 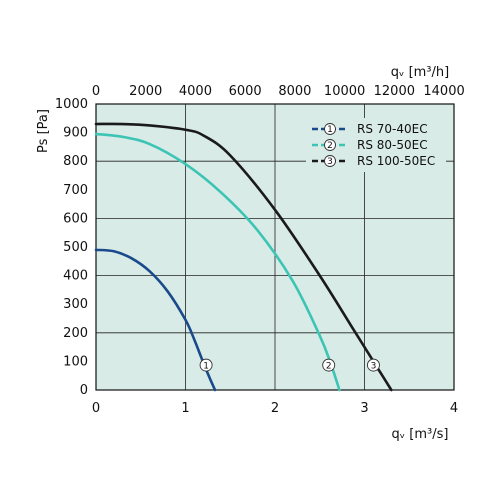 What do you see at coordinates (364, 408) in the screenshot?
I see `x-tick-label: 3` at bounding box center [364, 408].